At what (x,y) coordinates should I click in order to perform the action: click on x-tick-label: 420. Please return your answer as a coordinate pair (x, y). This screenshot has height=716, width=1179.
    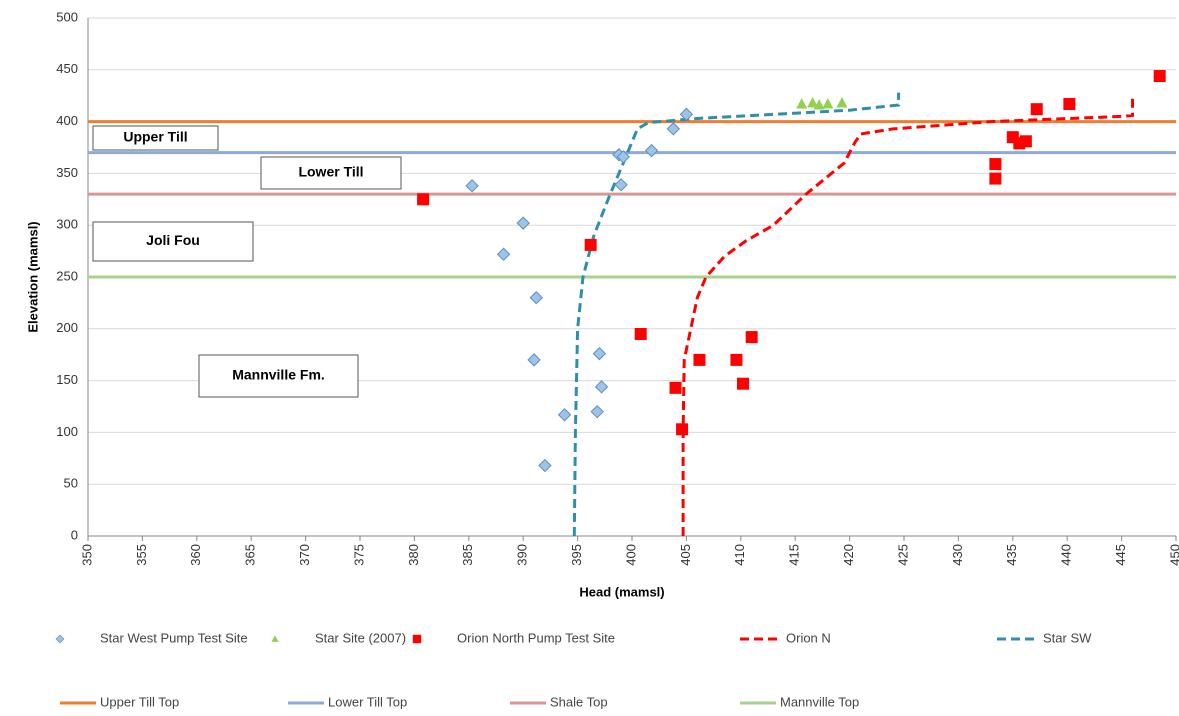
    Looking at the image, I should click on (848, 555).